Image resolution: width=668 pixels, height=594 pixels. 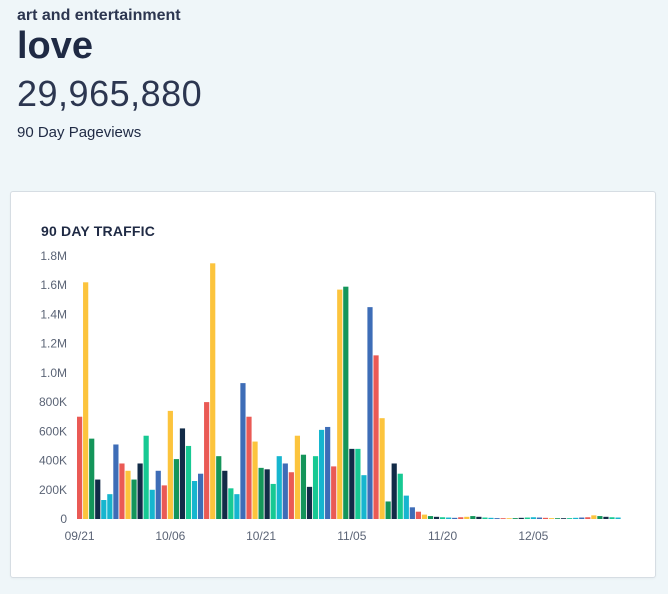 I want to click on y-tick-label: 0, so click(x=63, y=519).